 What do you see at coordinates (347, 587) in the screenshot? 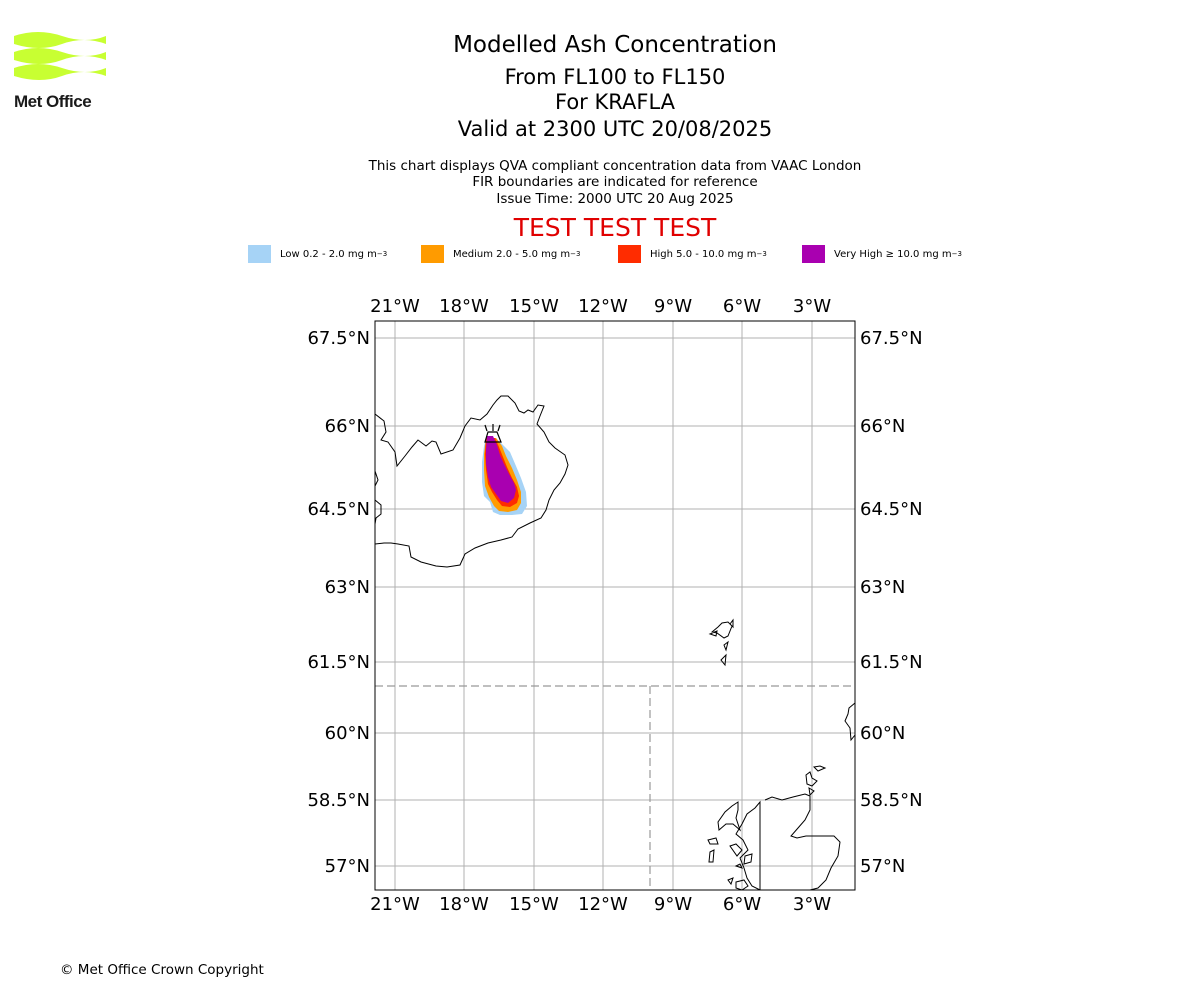
I see `lat-label-63n-left: 63°N` at bounding box center [347, 587].